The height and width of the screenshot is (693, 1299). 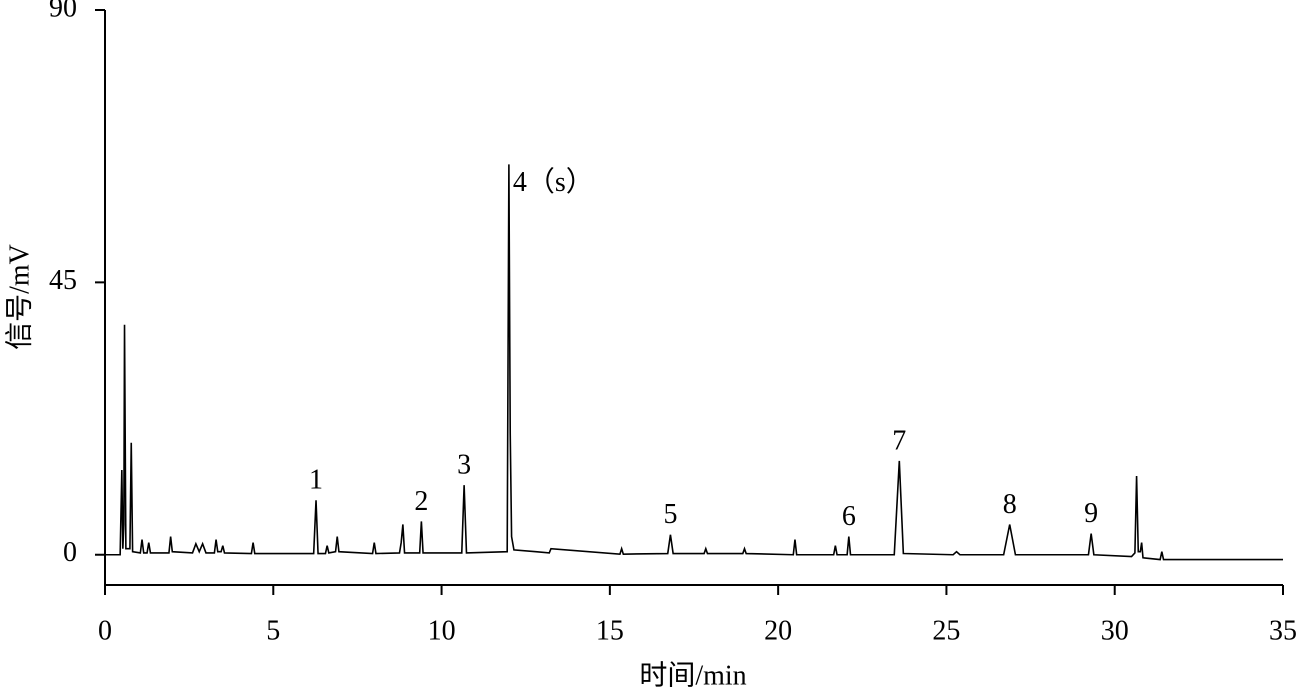 I want to click on x-tick-label: 0, so click(x=105, y=630).